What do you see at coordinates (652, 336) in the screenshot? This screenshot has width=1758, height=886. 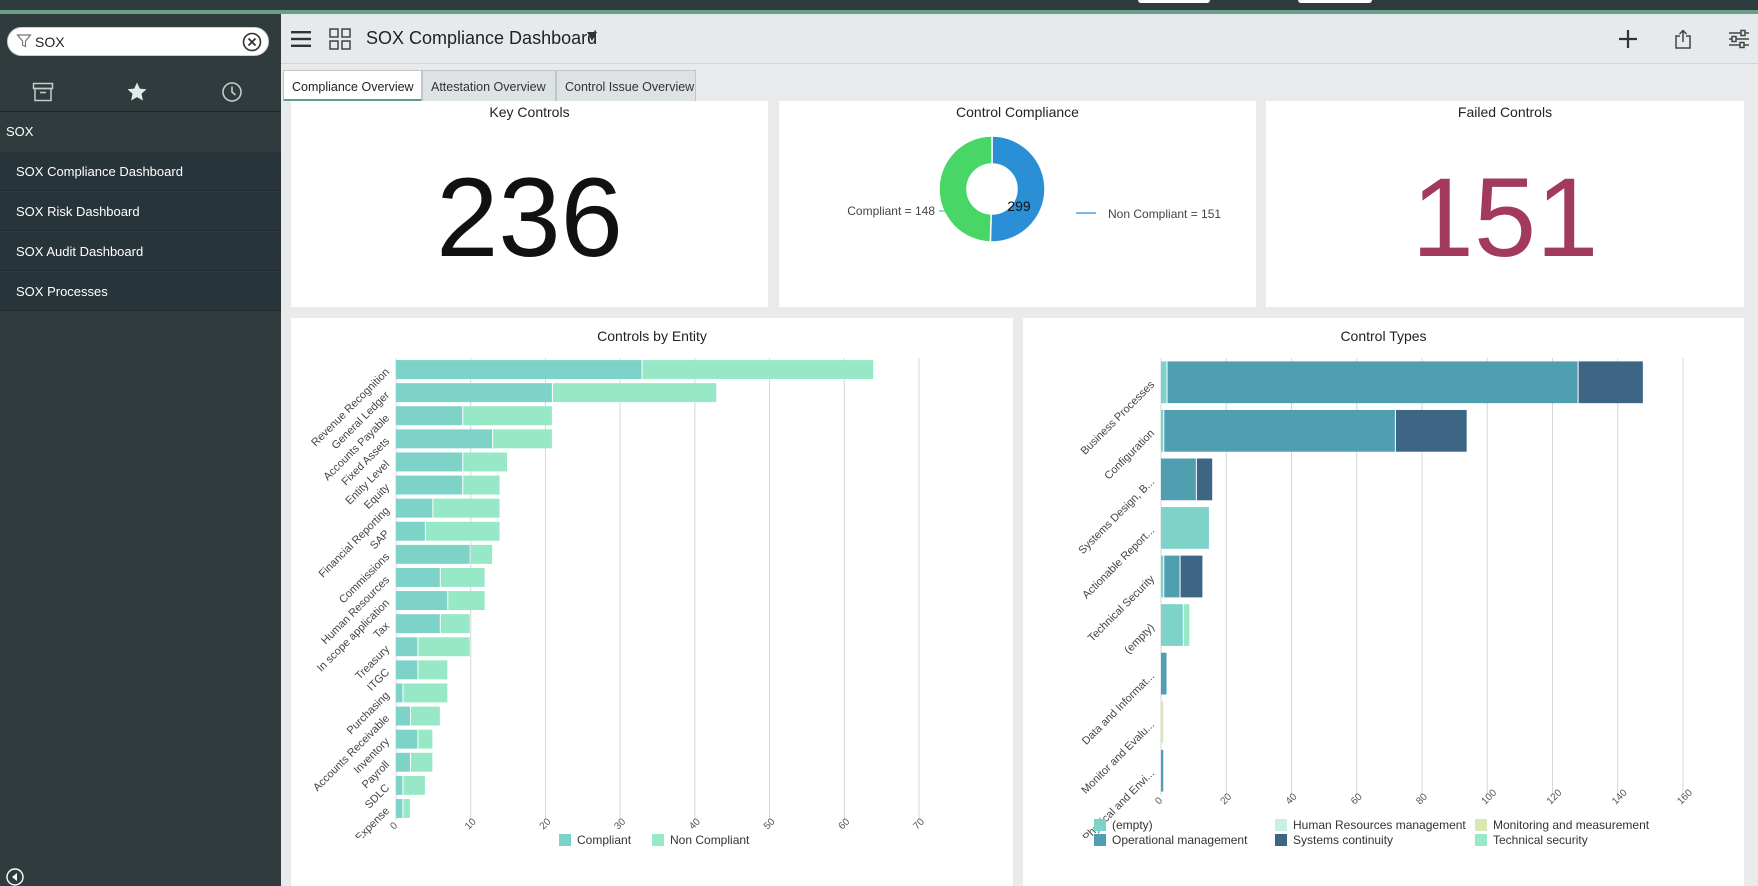 I see `controls-by-entity-title: Controls by Entity` at bounding box center [652, 336].